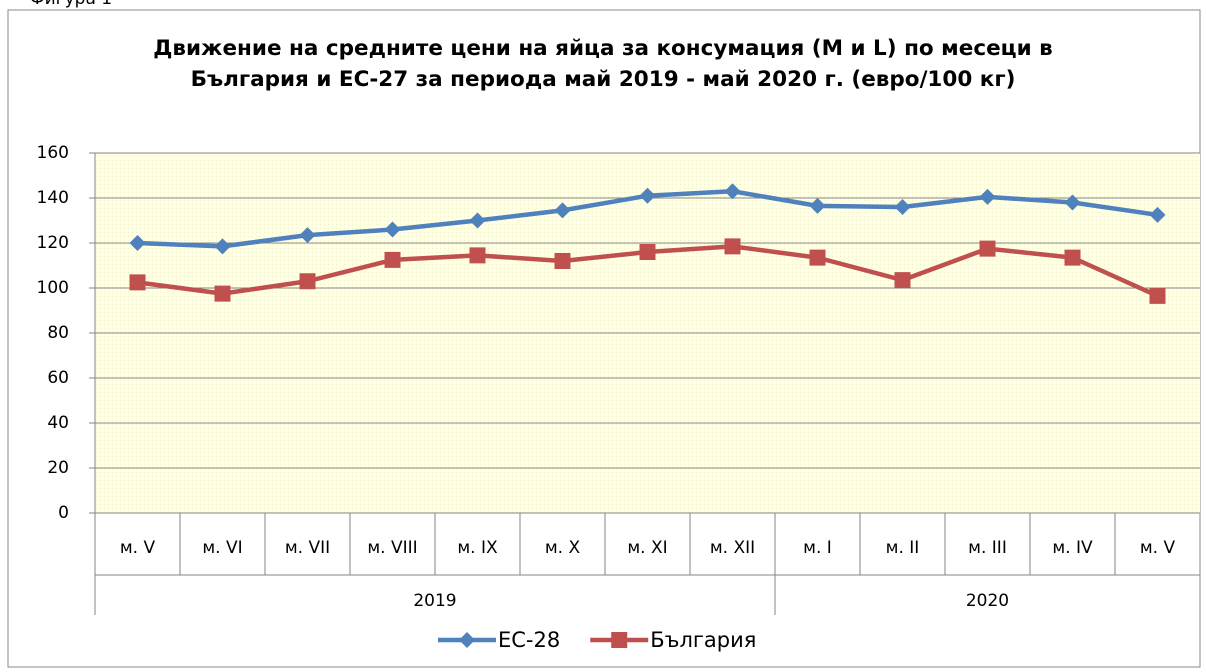 This screenshot has width=1206, height=672. Describe the element at coordinates (71, 4) in the screenshot. I see `figure-label: Фигура 1` at that location.